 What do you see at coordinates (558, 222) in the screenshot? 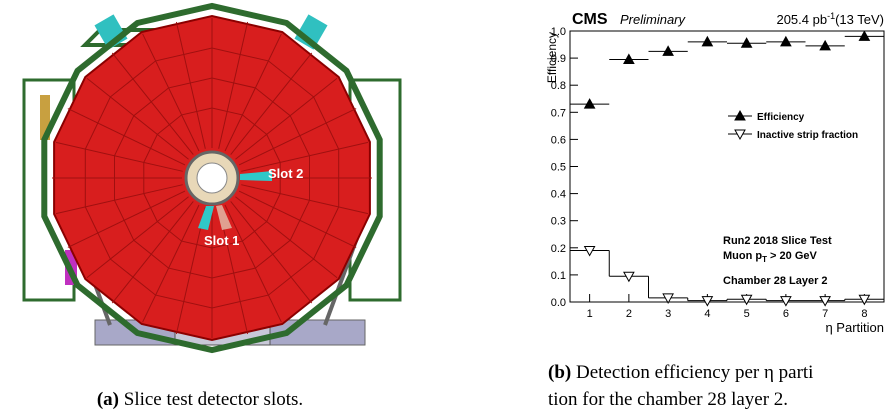
I see `y-tick-label: 0.3` at bounding box center [558, 222].